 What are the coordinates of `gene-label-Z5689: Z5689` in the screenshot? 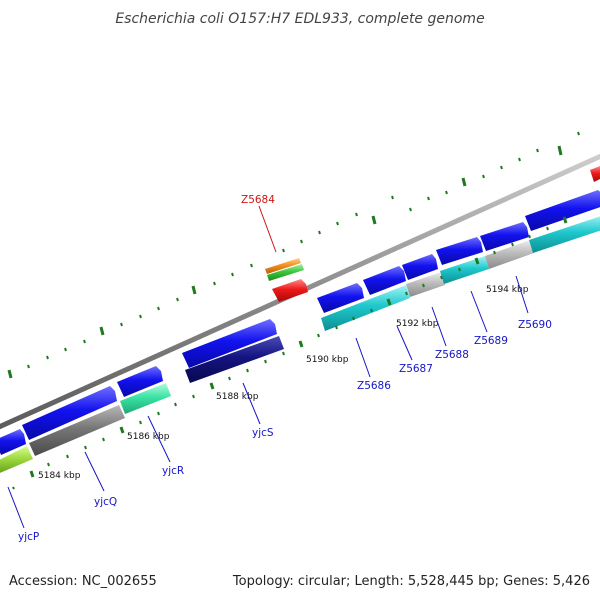 It's located at (491, 341).